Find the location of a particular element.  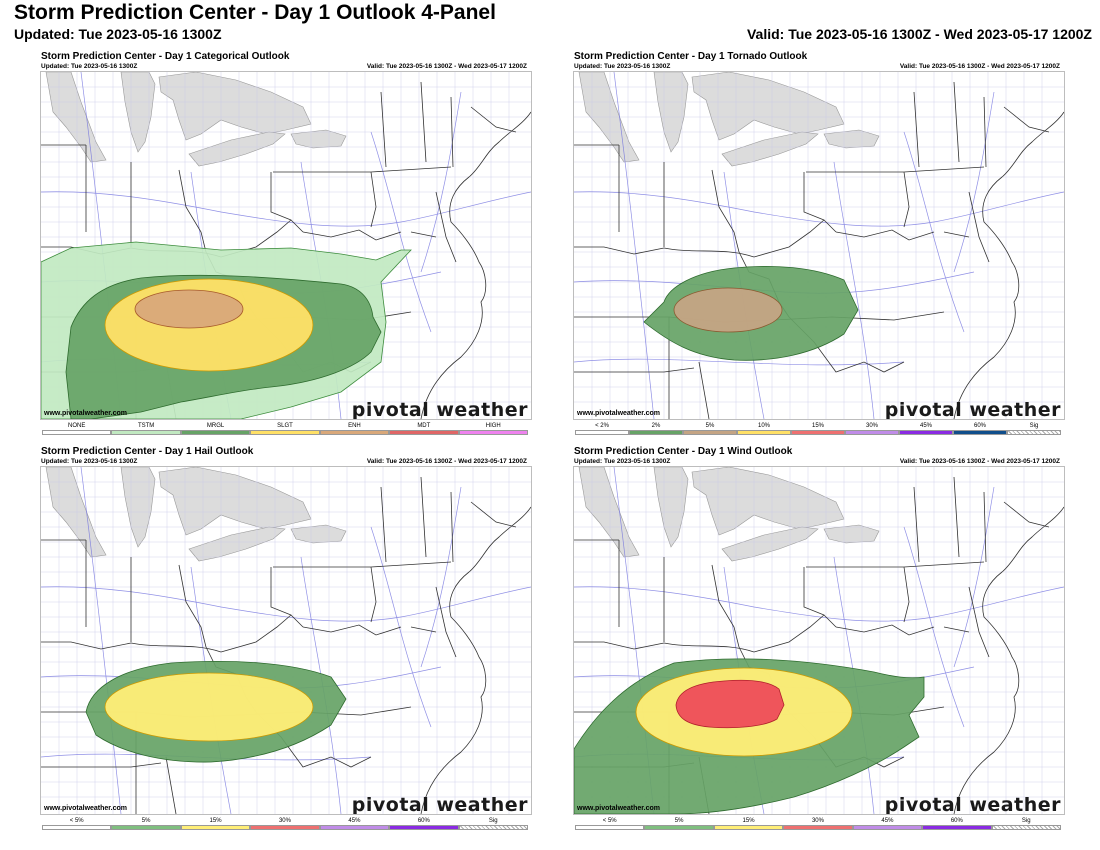

hail-15pct-area is located at coordinates (209, 707).